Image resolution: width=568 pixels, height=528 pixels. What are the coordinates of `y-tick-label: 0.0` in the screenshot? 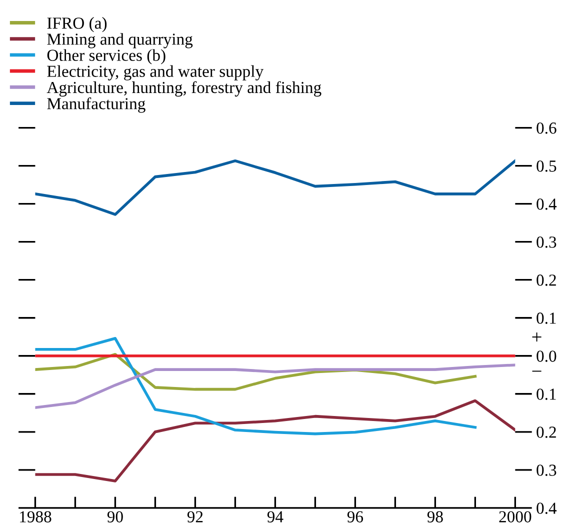 It's located at (546, 356).